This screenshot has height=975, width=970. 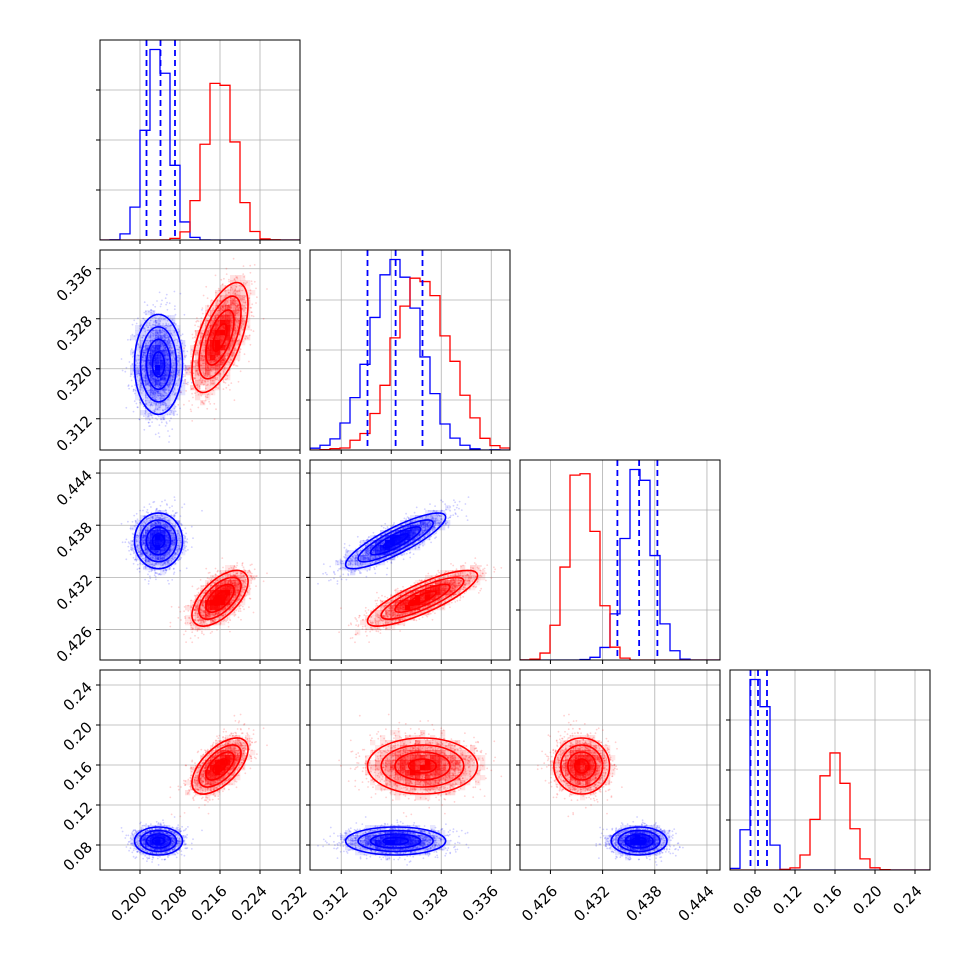 I want to click on y-tick-label: 0.336, so click(x=74, y=283).